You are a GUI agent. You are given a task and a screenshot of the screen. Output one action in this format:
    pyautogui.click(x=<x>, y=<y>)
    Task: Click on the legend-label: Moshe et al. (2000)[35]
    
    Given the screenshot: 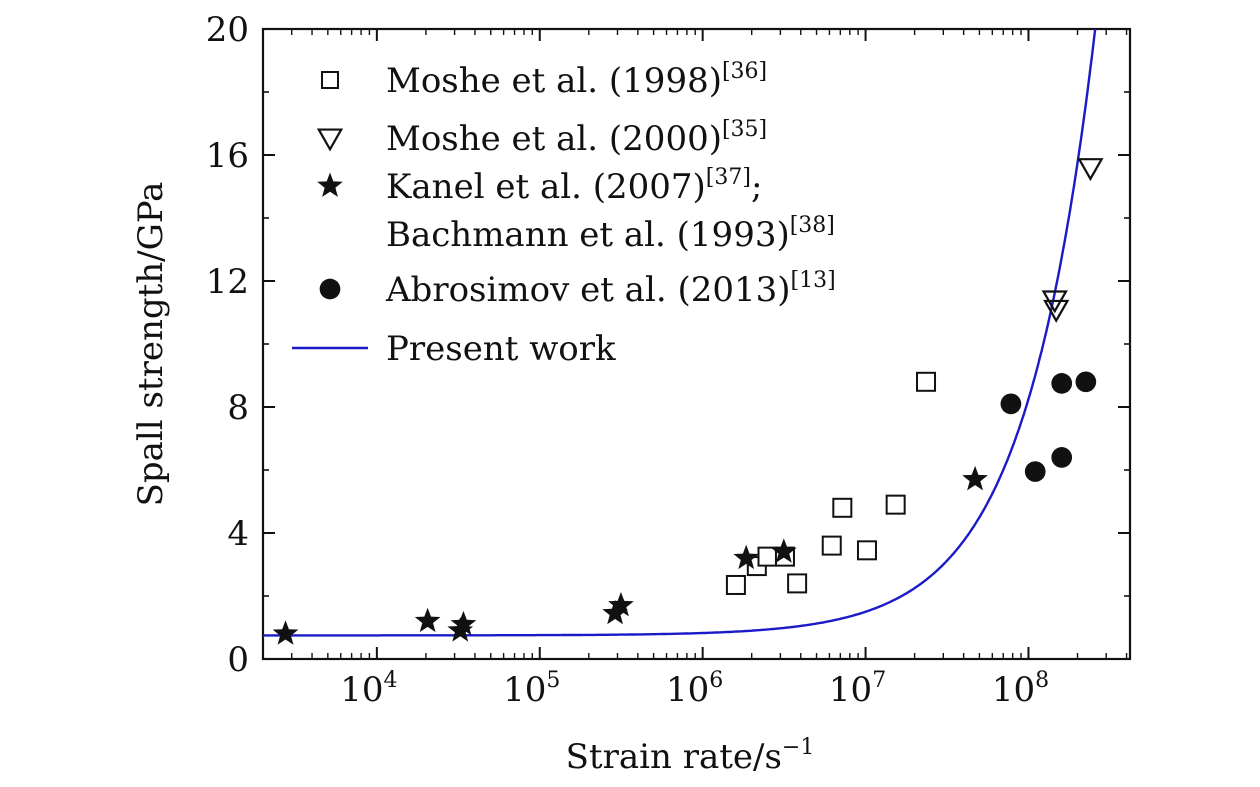 What is the action you would take?
    pyautogui.click(x=576, y=138)
    